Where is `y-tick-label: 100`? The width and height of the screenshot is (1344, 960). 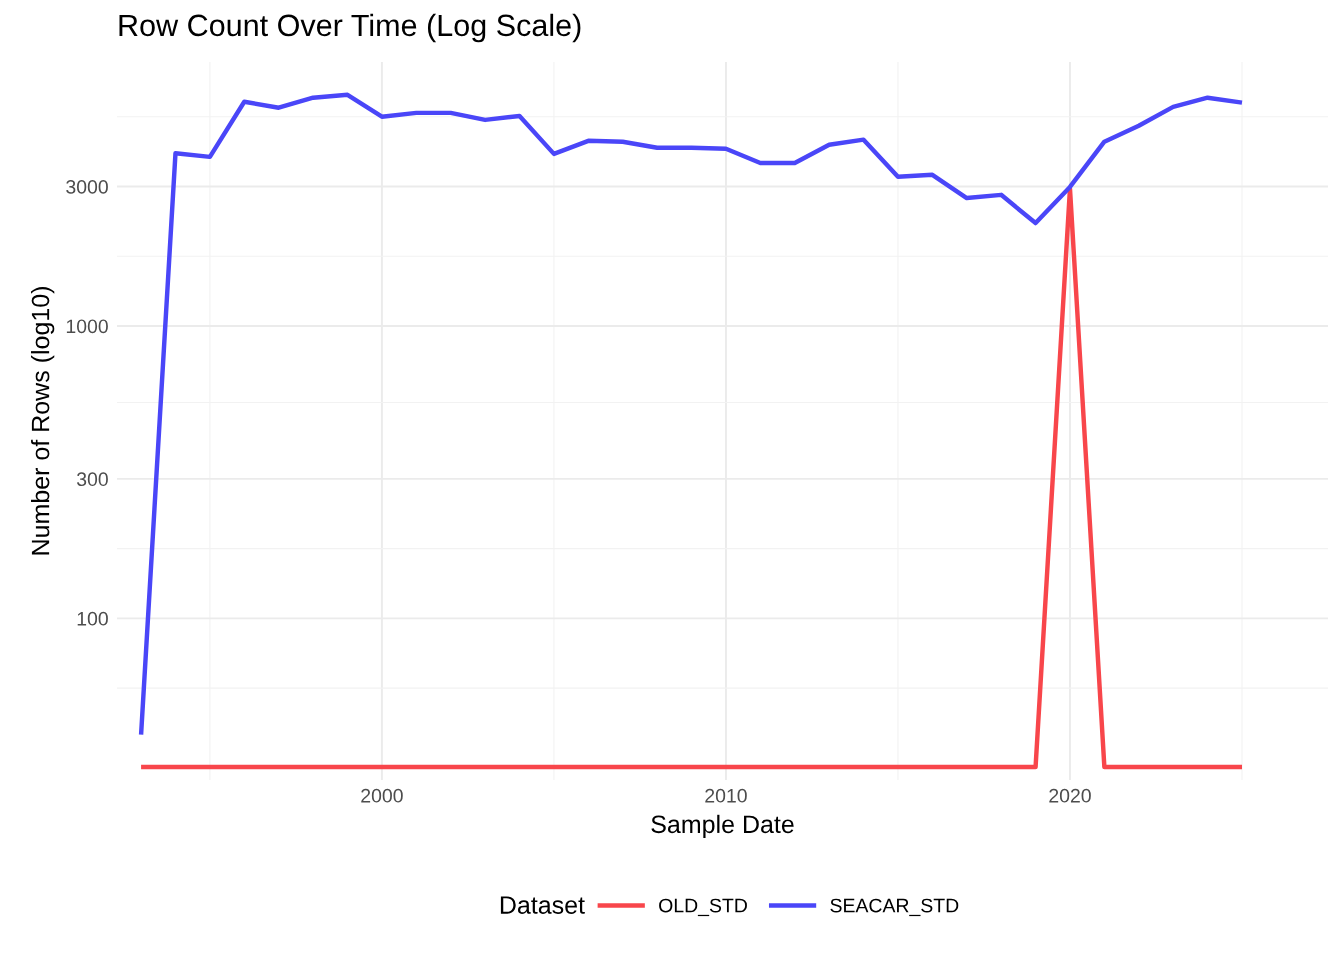 y-tick-label: 100 is located at coordinates (92, 618).